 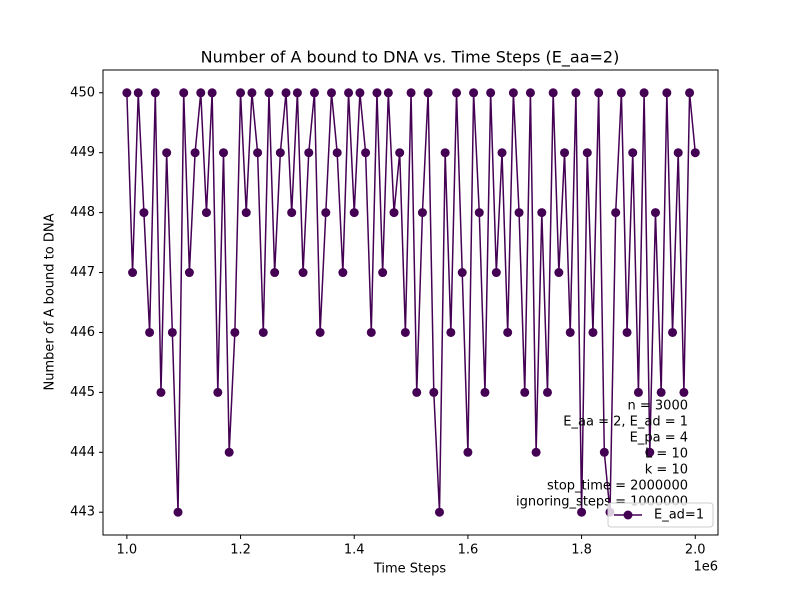 I want to click on annotation-line: L = 10, so click(x=666, y=454).